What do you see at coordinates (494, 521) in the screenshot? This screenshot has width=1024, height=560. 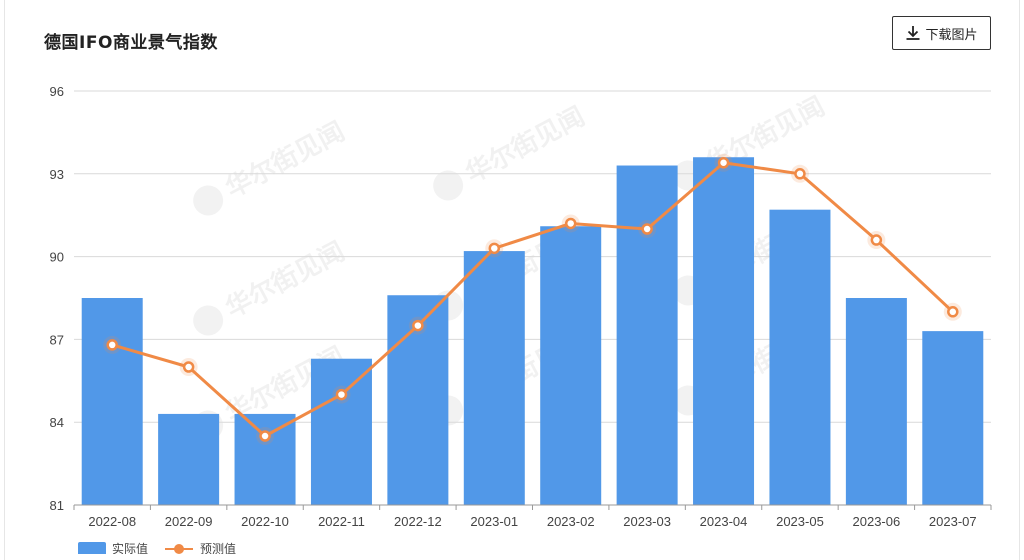 I see `x-tick-label: 2023-01` at bounding box center [494, 521].